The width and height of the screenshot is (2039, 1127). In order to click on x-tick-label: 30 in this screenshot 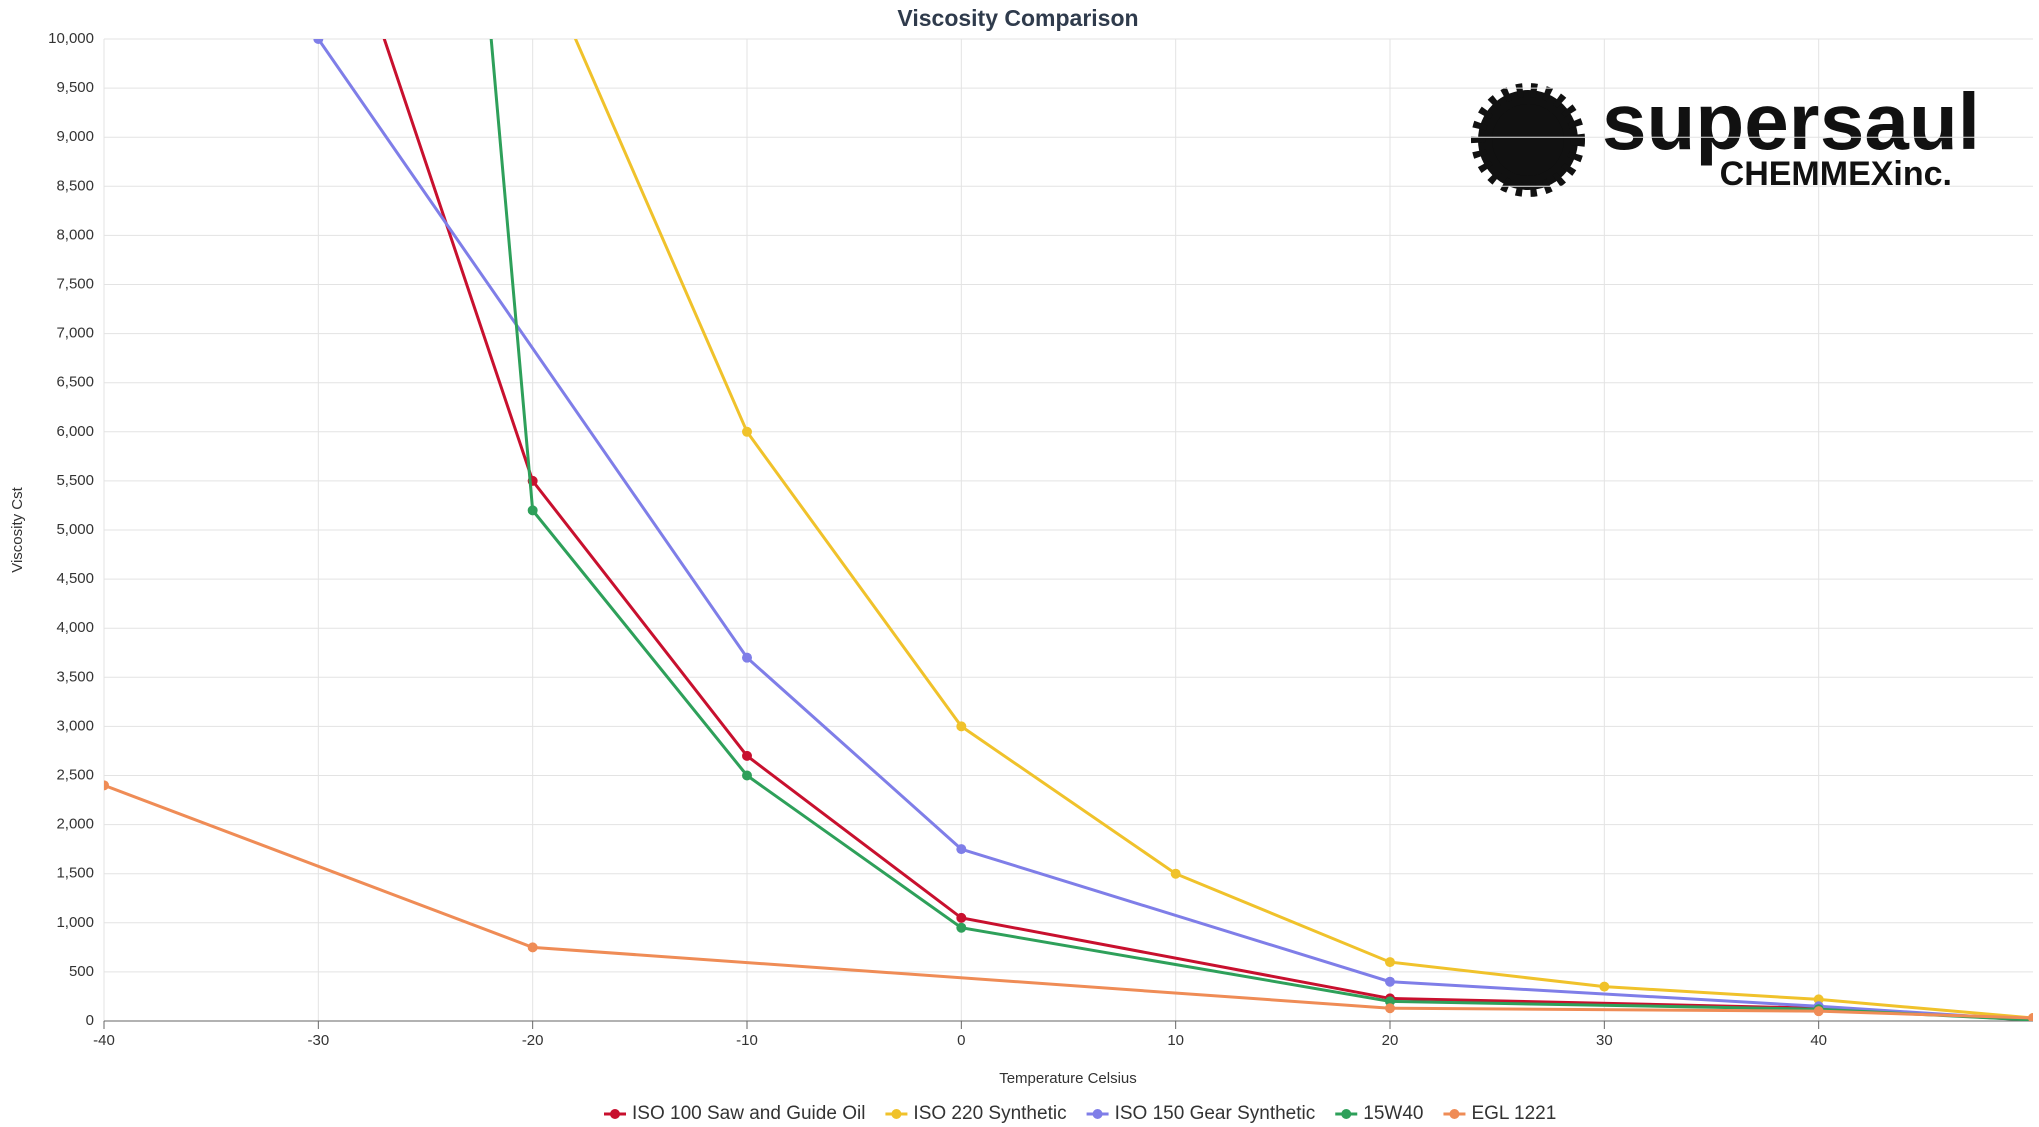, I will do `click(1604, 1040)`.